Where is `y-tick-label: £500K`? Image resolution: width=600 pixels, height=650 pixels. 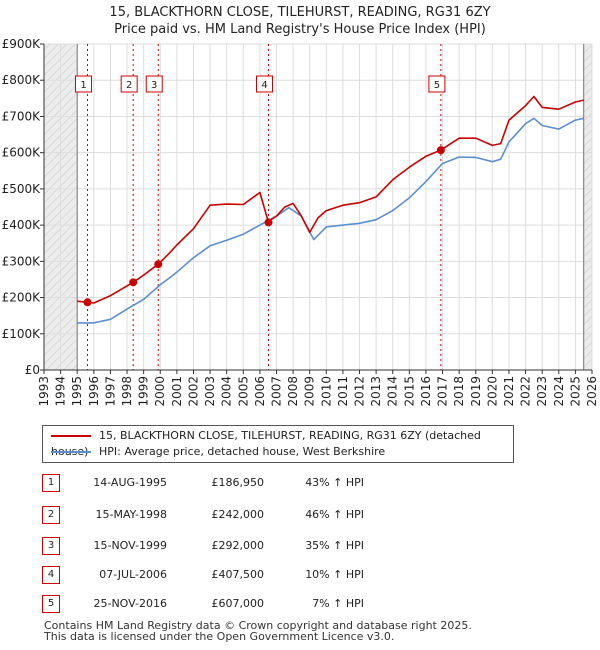
y-tick-label: £500K is located at coordinates (22, 189).